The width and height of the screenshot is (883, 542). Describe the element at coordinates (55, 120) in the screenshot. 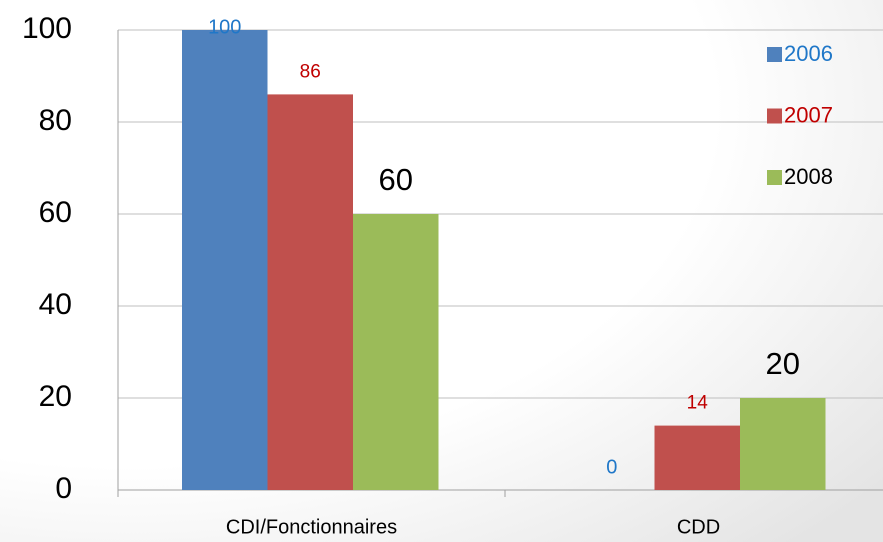

I see `y-tick-label: 80` at that location.